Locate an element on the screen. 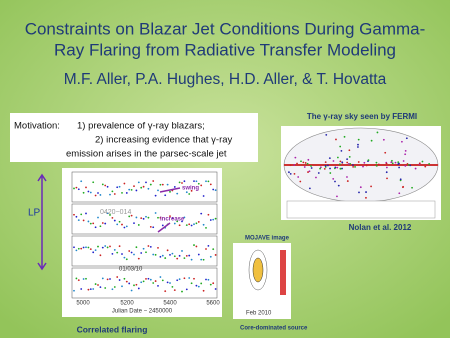  annotation-arrow is located at coordinates (170, 190).